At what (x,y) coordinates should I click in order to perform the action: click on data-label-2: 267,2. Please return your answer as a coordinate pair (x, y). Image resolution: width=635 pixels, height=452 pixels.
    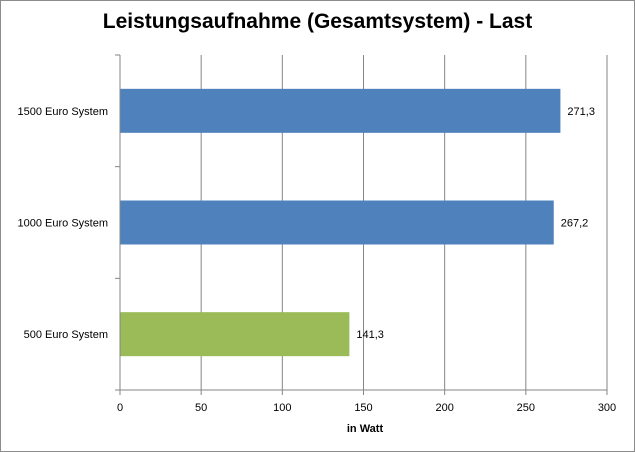
    Looking at the image, I should click on (575, 224).